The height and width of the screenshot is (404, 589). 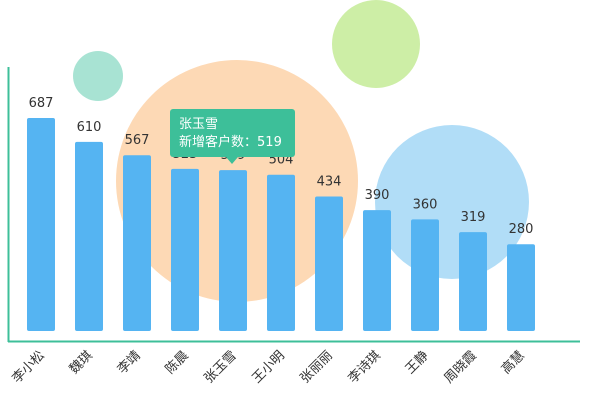 I want to click on x-tick-label: 周晓霞, so click(x=461, y=367).